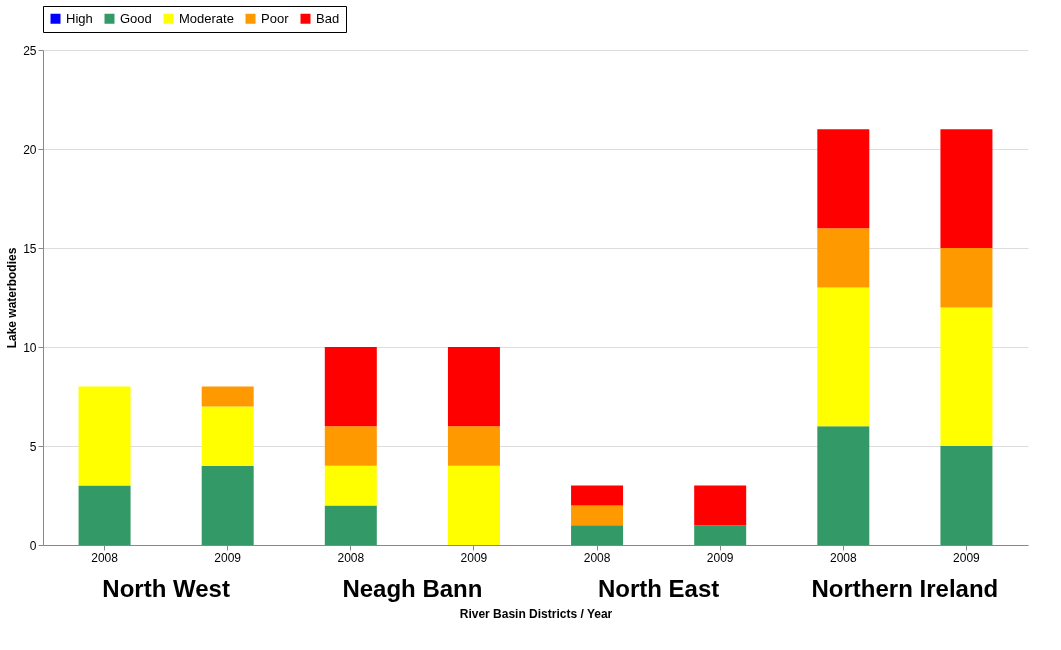 This screenshot has height=650, width=1061. What do you see at coordinates (30, 248) in the screenshot?
I see `y-tick-label: 15` at bounding box center [30, 248].